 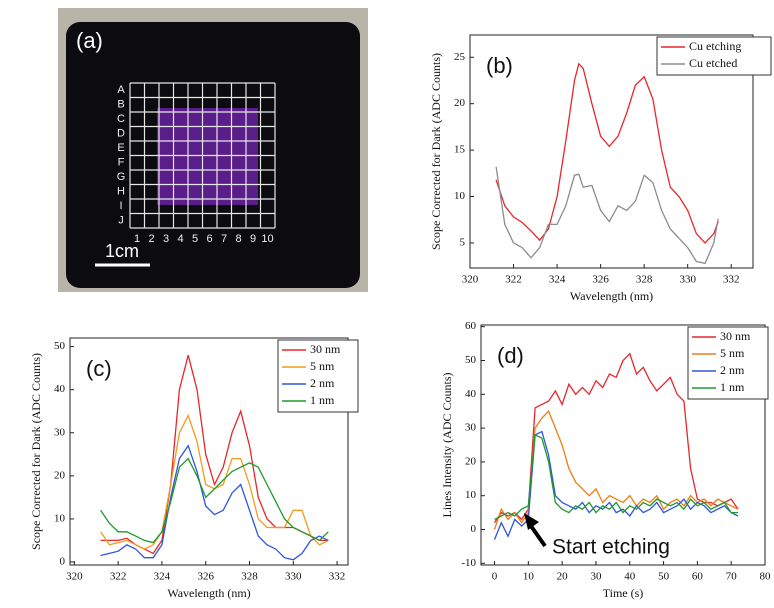 What do you see at coordinates (89, 40) in the screenshot?
I see `panel-label: (a)` at bounding box center [89, 40].